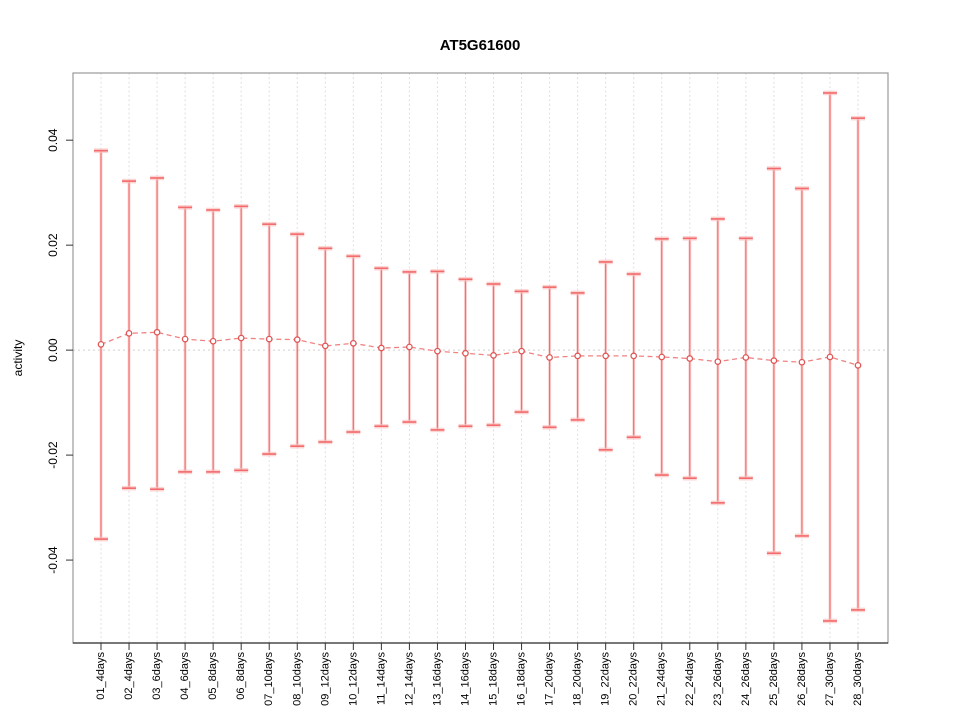 This screenshot has height=725, width=960. I want to click on x-tick-label: 10_12days, so click(353, 679).